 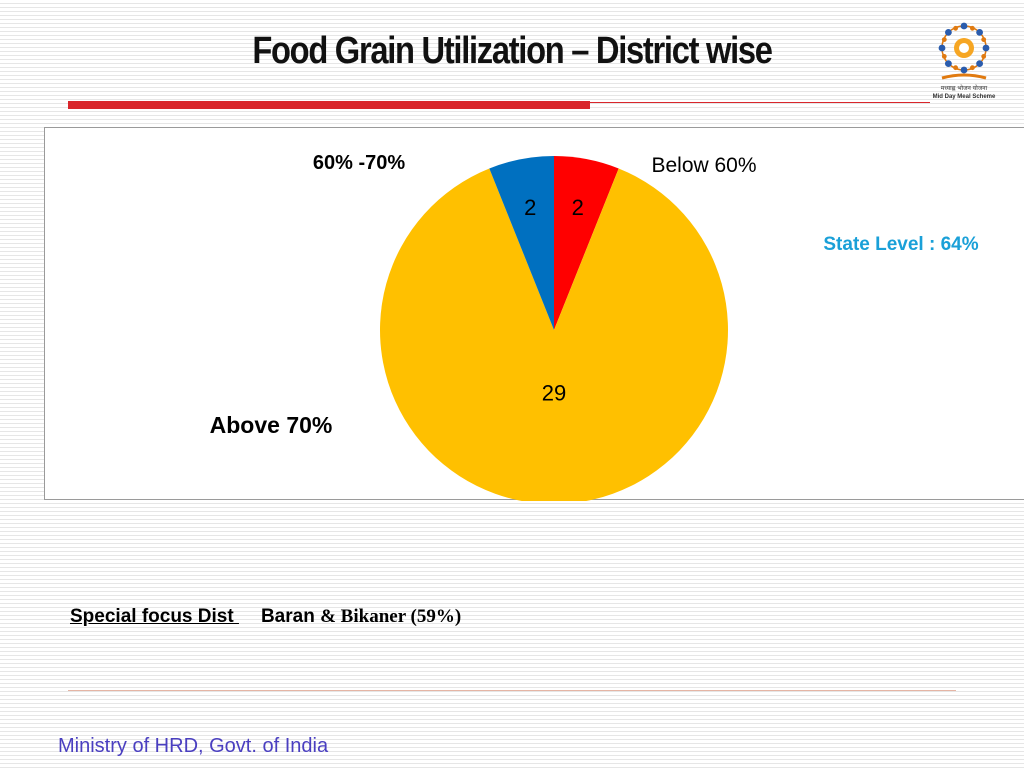 I want to click on slice-label-60-70: 60% -70%, so click(x=359, y=163).